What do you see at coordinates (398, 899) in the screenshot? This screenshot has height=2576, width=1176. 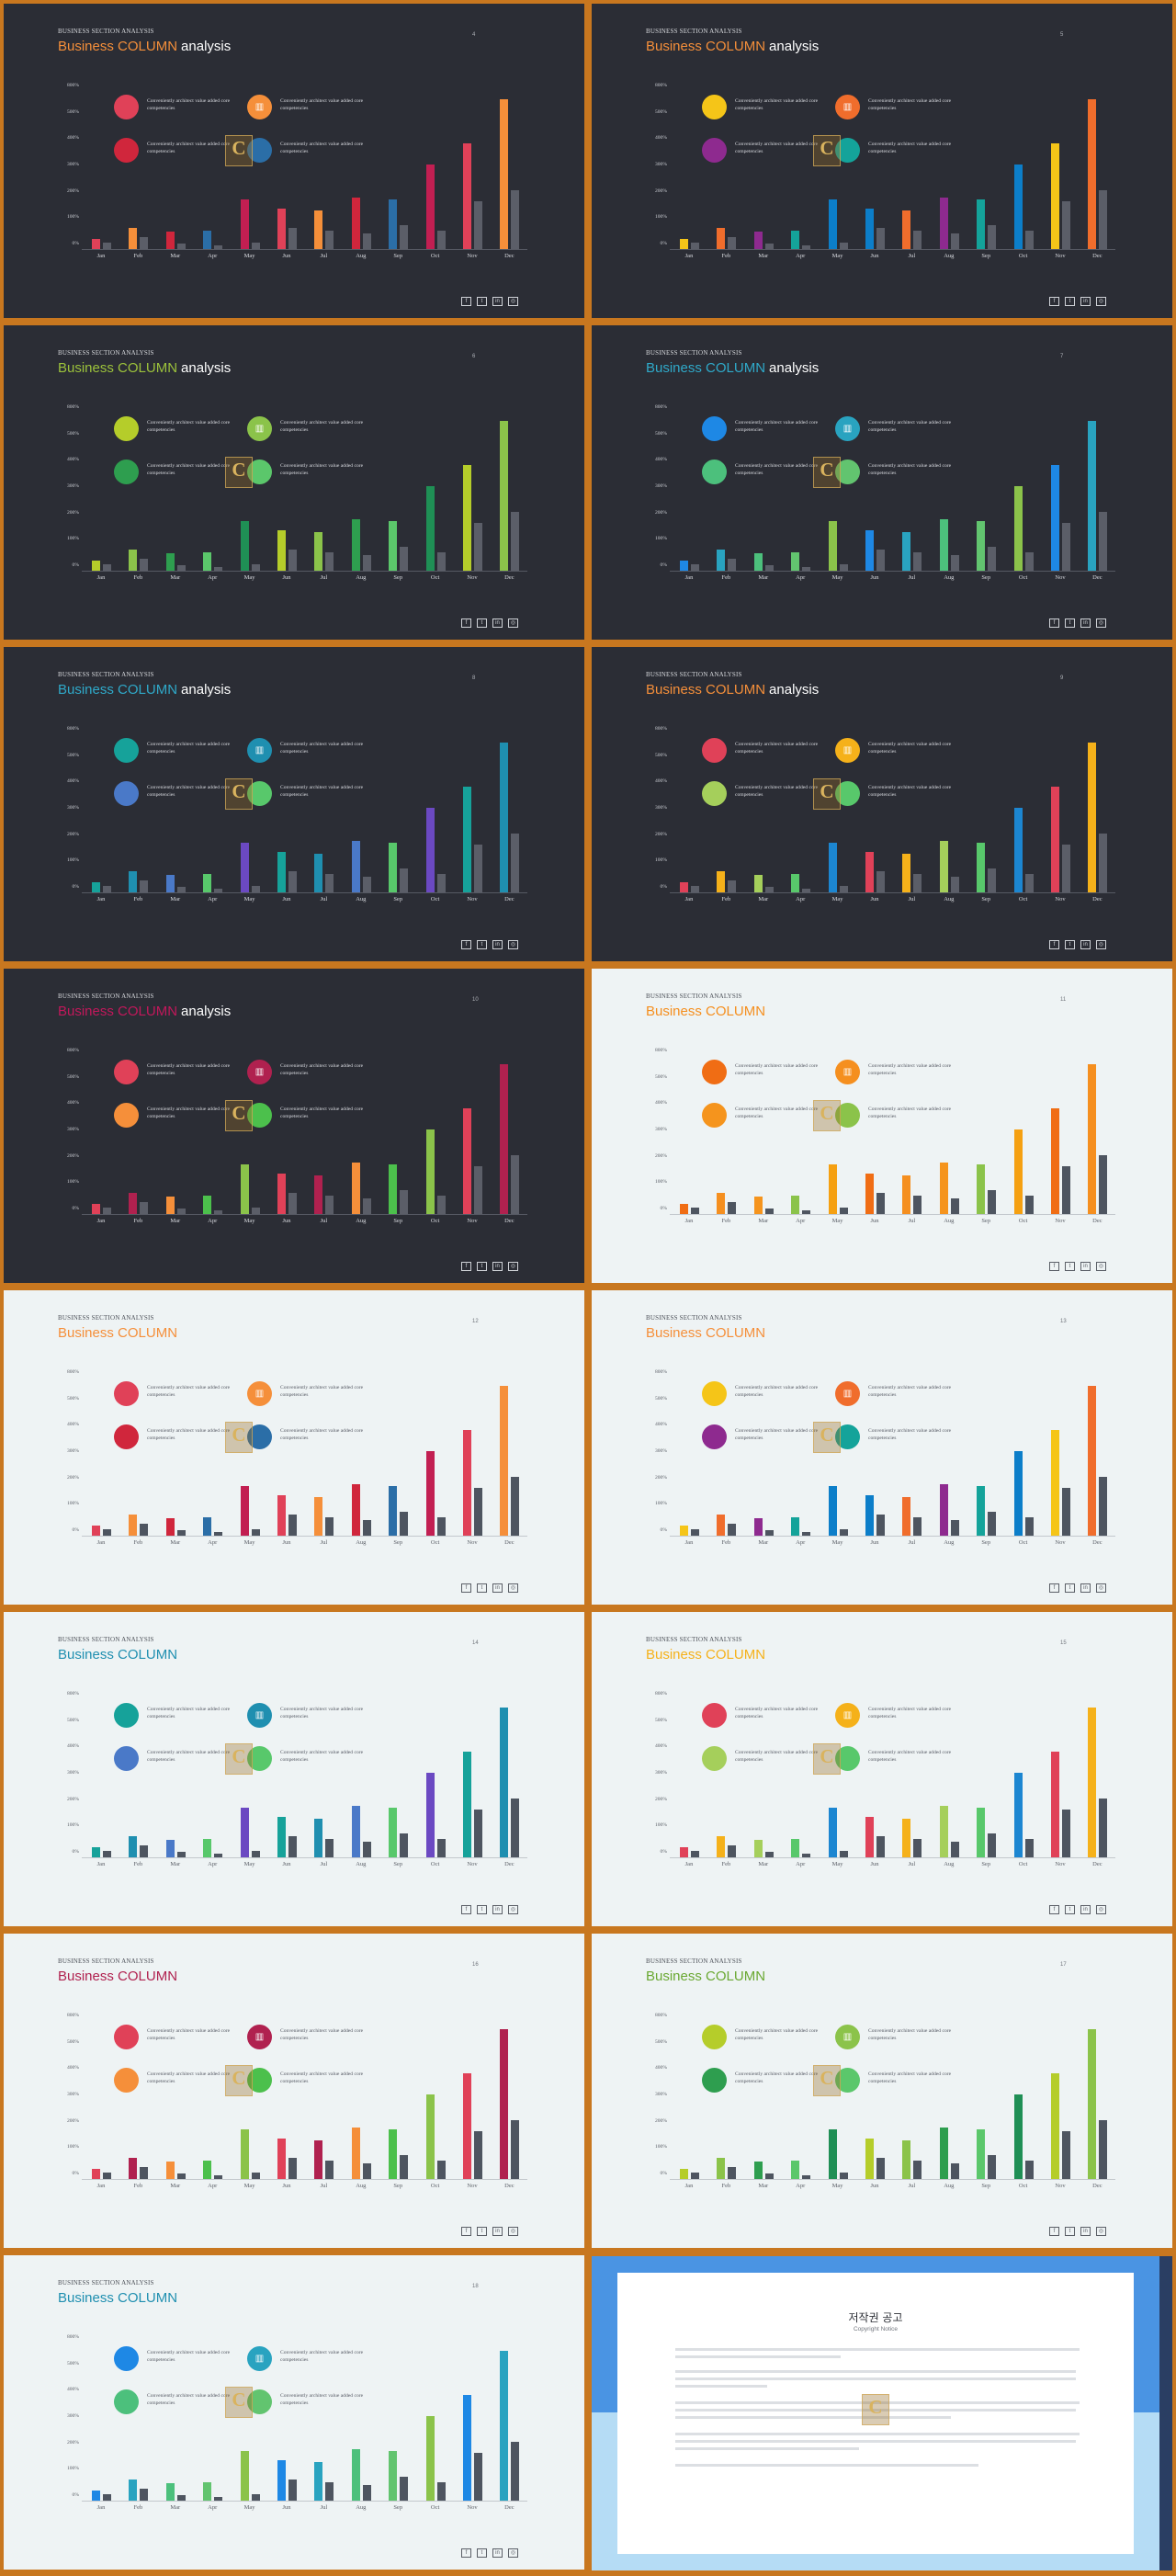 I see `x-axis-label: Sep` at bounding box center [398, 899].